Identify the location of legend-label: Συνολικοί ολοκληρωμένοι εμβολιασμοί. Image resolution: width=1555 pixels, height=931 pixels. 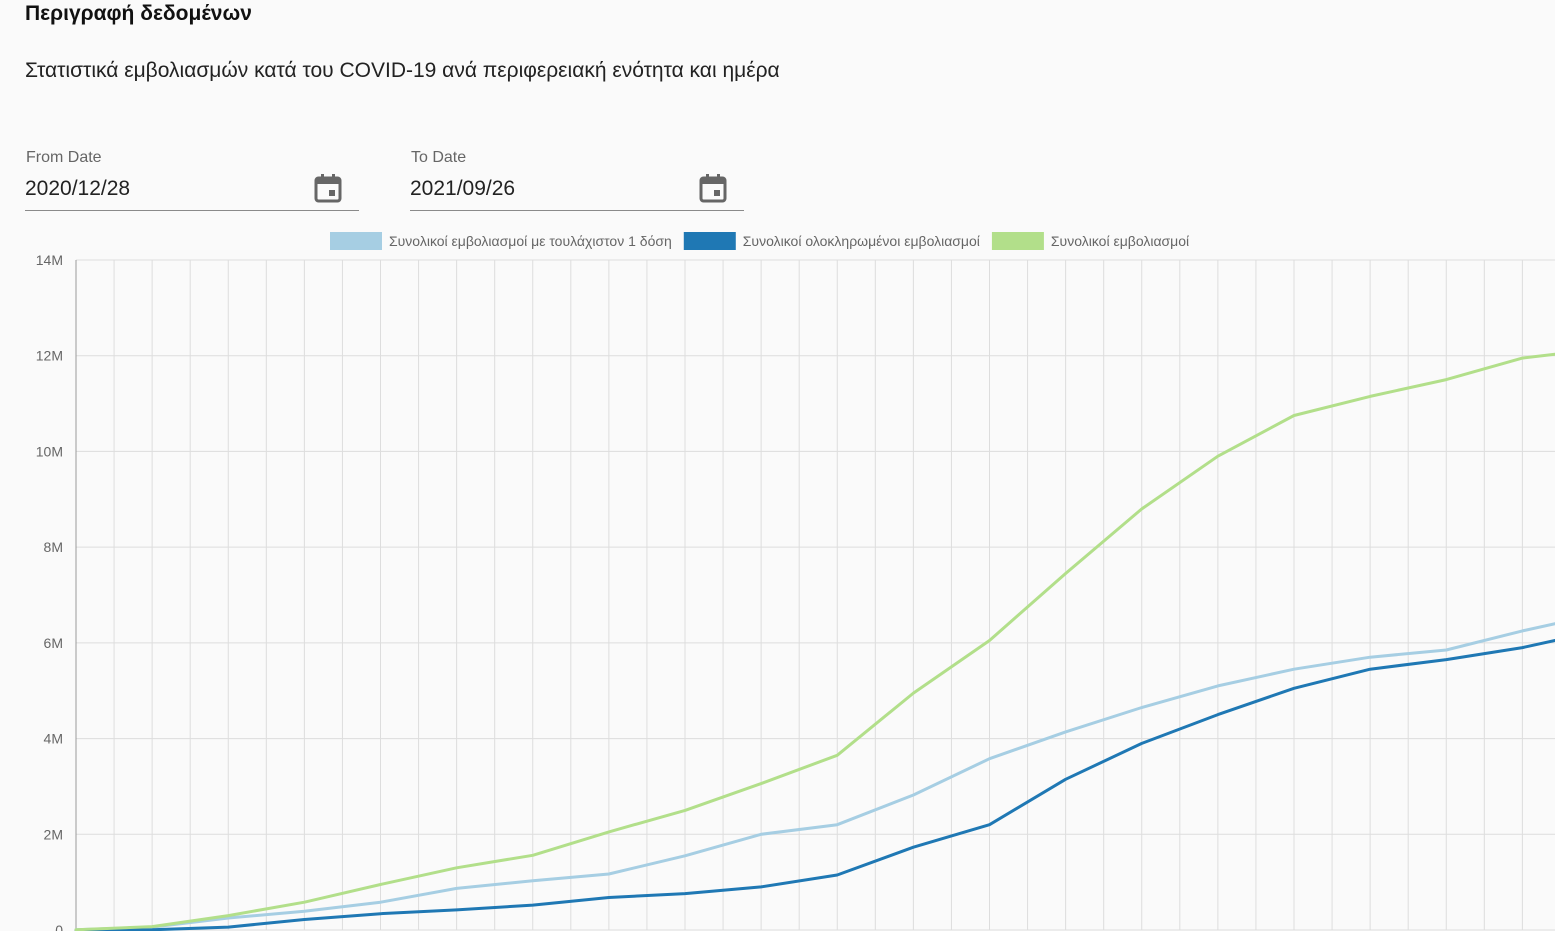
(861, 241).